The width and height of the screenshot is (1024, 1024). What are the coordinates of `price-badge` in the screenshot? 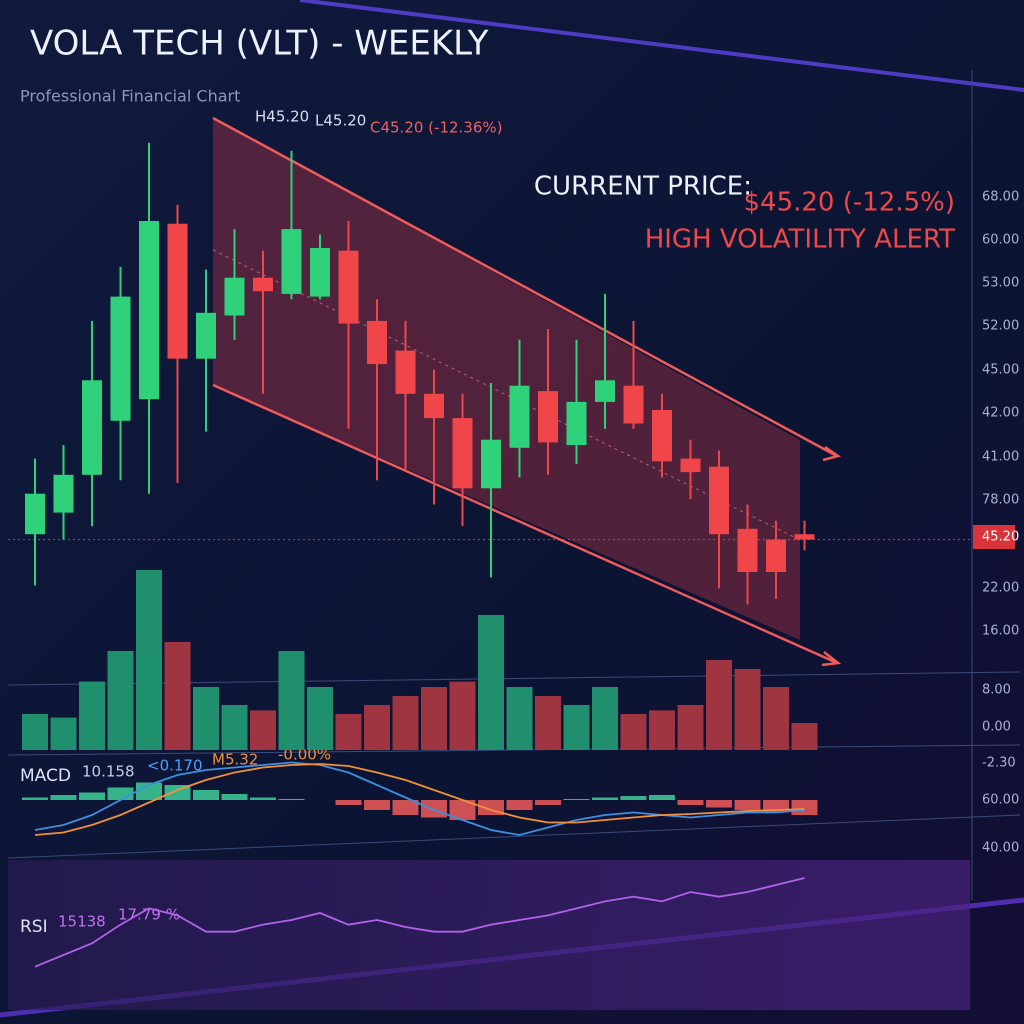 It's located at (994, 537).